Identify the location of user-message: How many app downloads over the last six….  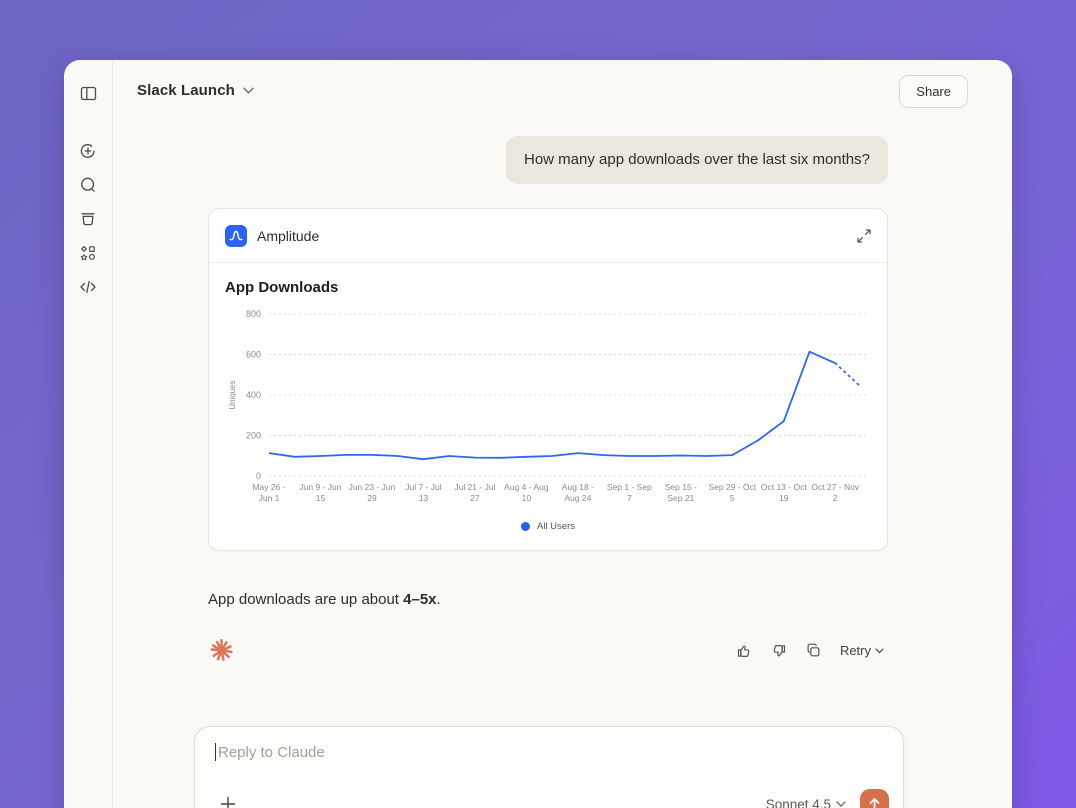
(696, 160).